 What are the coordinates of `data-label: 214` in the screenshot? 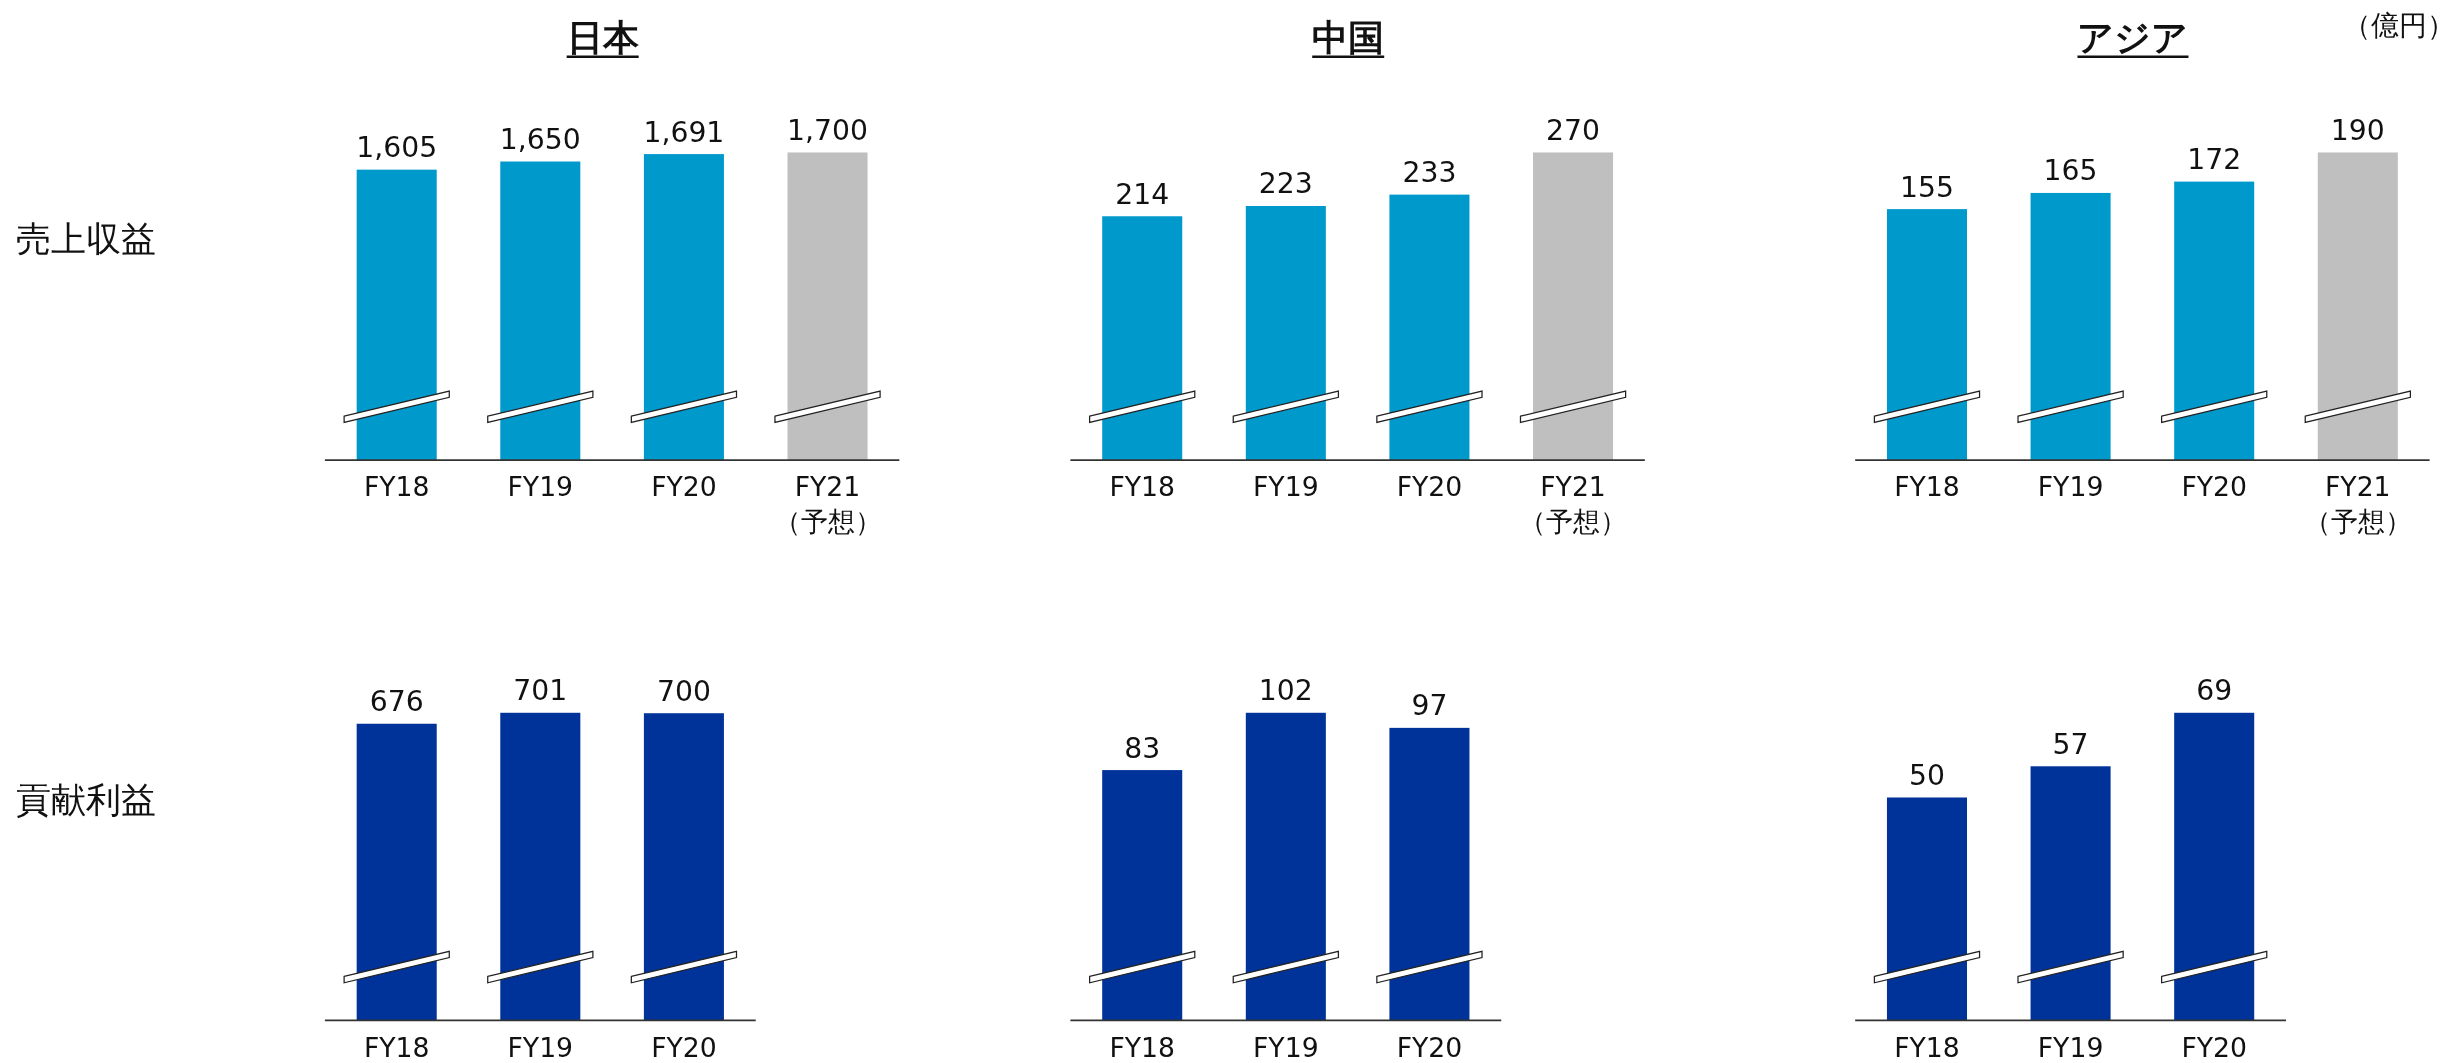 It's located at (1142, 194).